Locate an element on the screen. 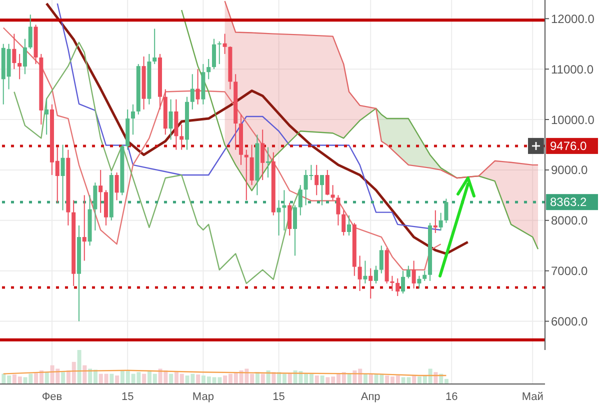  y-tick-label: 11000.0 is located at coordinates (572, 69).